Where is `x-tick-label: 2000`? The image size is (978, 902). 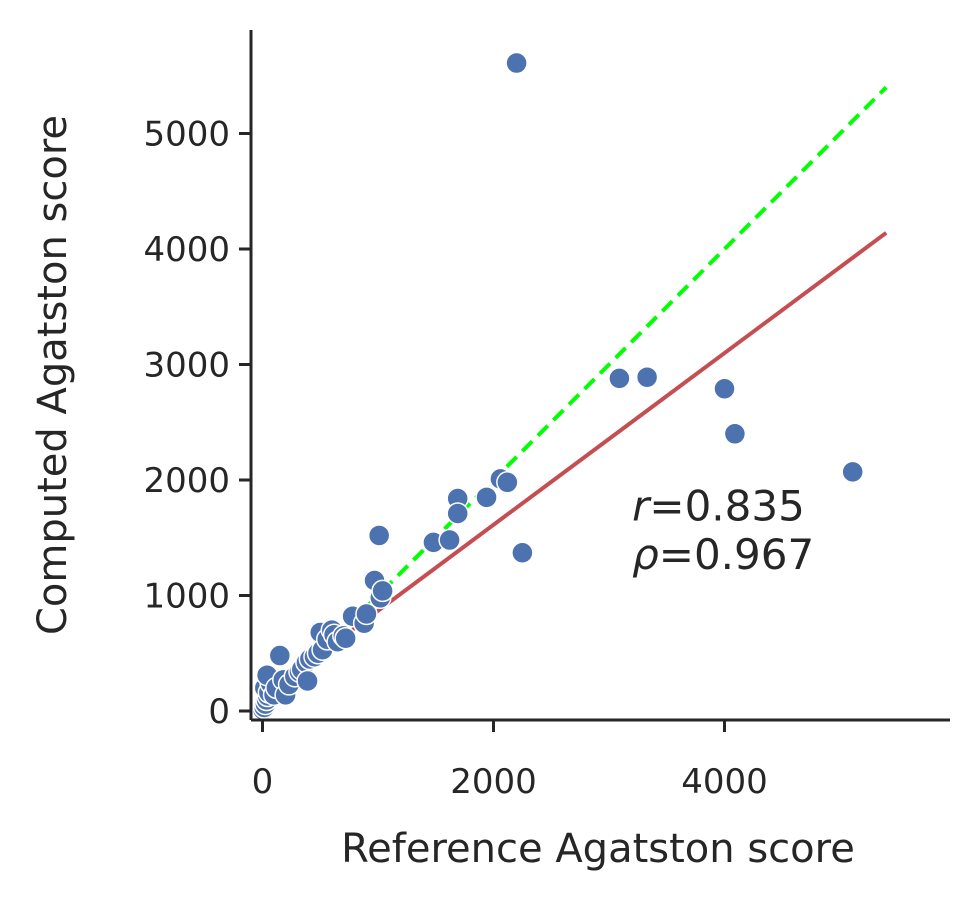
x-tick-label: 2000 is located at coordinates (493, 782).